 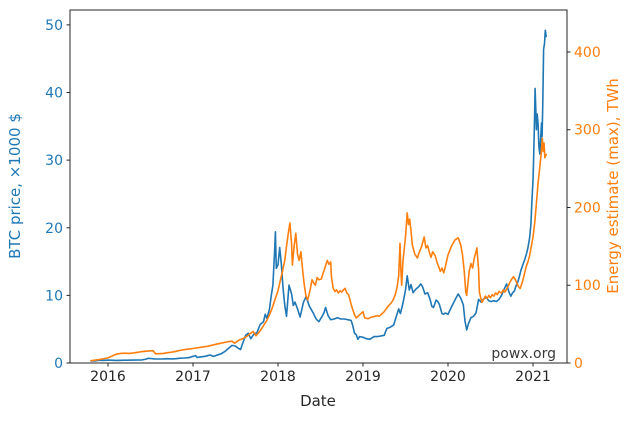 What do you see at coordinates (587, 131) in the screenshot?
I see `y-right-tick-label: 300` at bounding box center [587, 131].